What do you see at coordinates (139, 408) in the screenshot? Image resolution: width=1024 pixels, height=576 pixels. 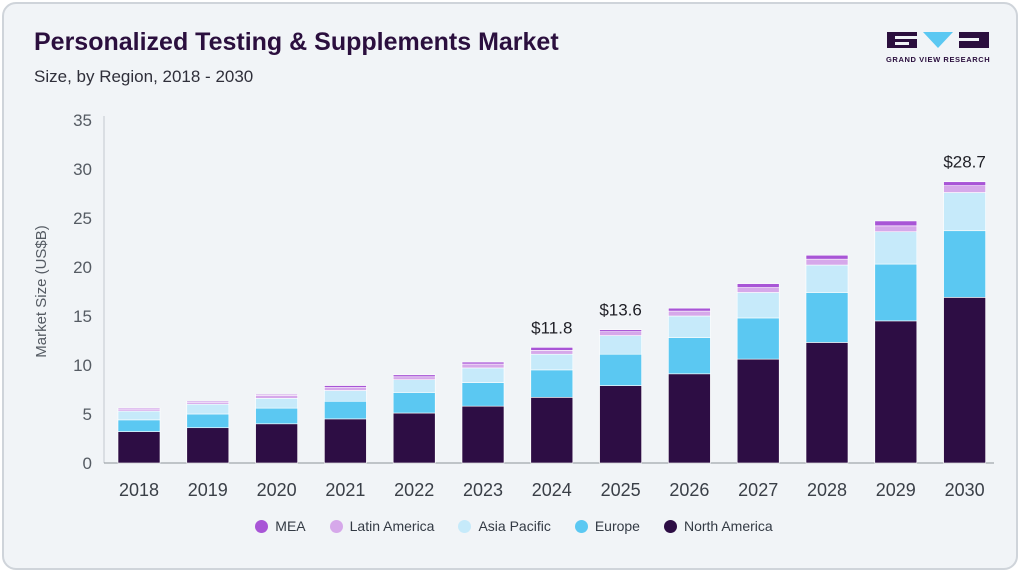 I see `bar-mea-2018` at bounding box center [139, 408].